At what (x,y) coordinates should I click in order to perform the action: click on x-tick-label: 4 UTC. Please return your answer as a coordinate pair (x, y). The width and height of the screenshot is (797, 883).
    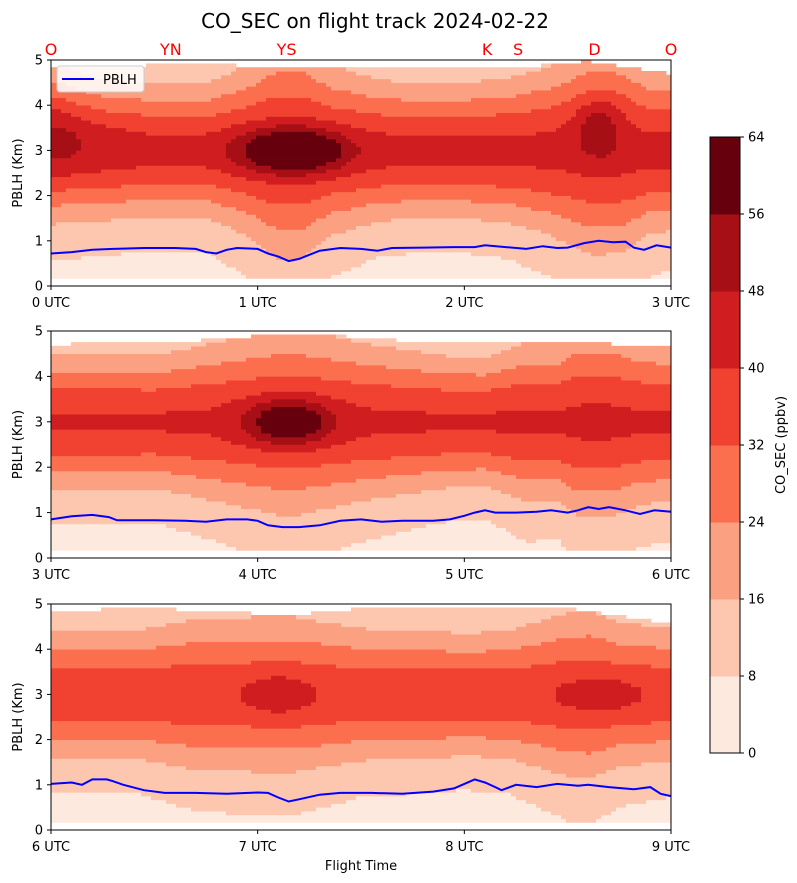
    Looking at the image, I should click on (258, 575).